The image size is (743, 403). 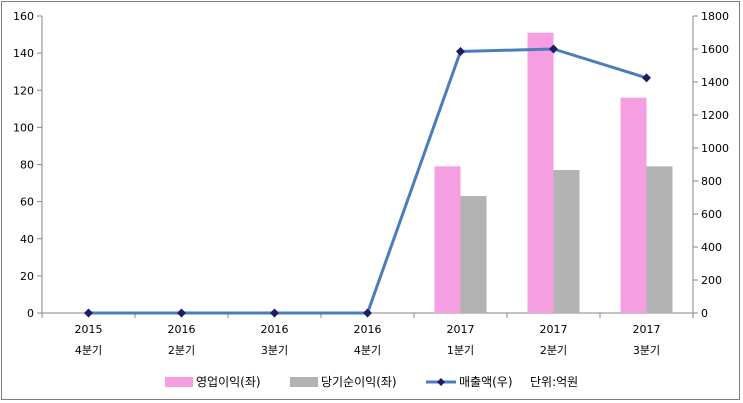 I want to click on left-tick-label: 120, so click(x=23, y=90).